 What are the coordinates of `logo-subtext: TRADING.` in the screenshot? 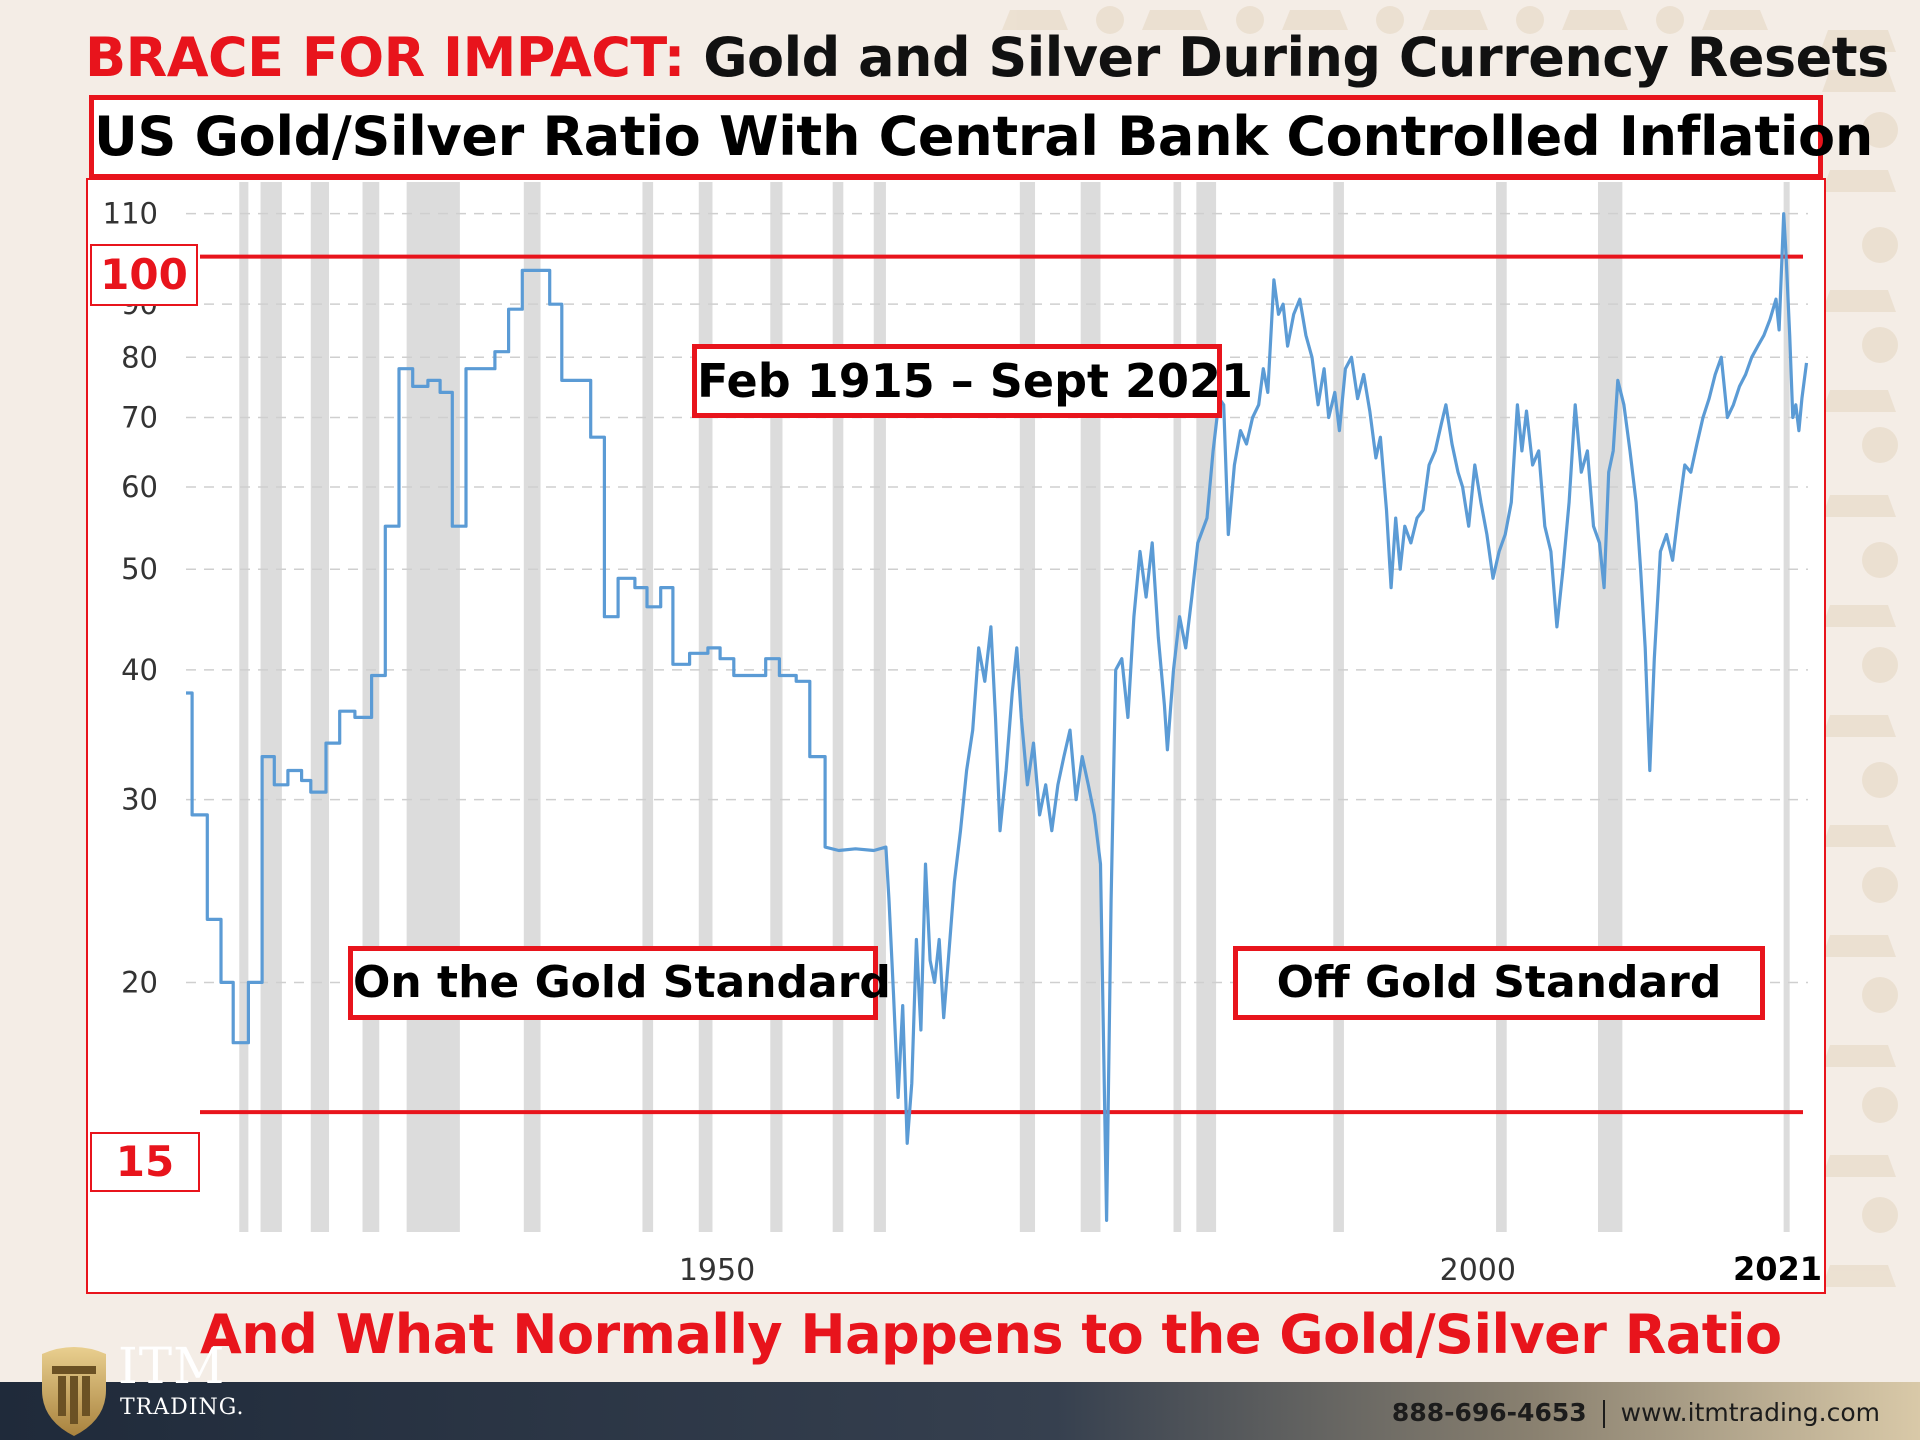 It's located at (182, 1407).